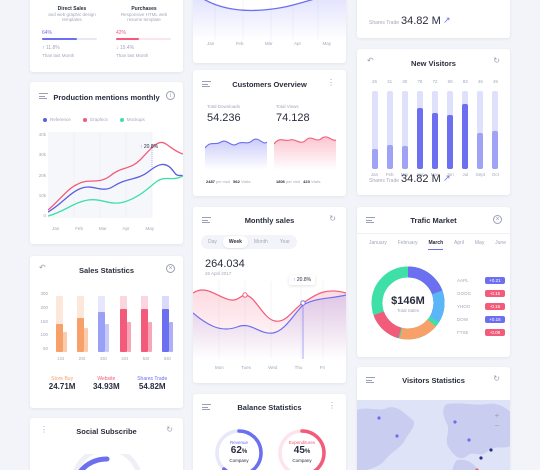 This screenshot has width=540, height=470. What do you see at coordinates (326, 43) in the screenshot?
I see `x-tick-label: May` at bounding box center [326, 43].